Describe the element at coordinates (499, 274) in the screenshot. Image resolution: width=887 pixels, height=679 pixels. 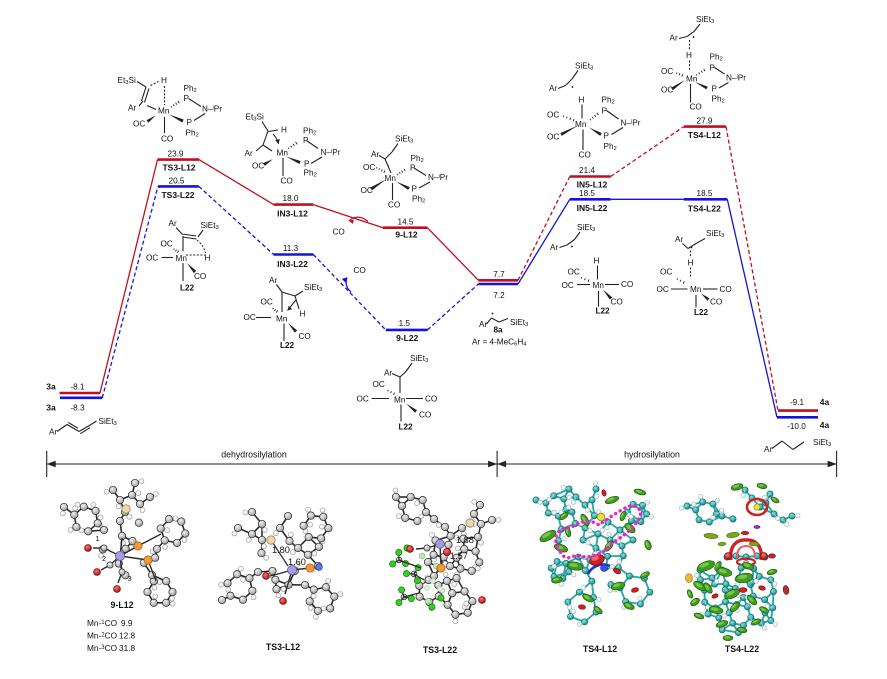
I see `svg-text: 7.7` at that location.